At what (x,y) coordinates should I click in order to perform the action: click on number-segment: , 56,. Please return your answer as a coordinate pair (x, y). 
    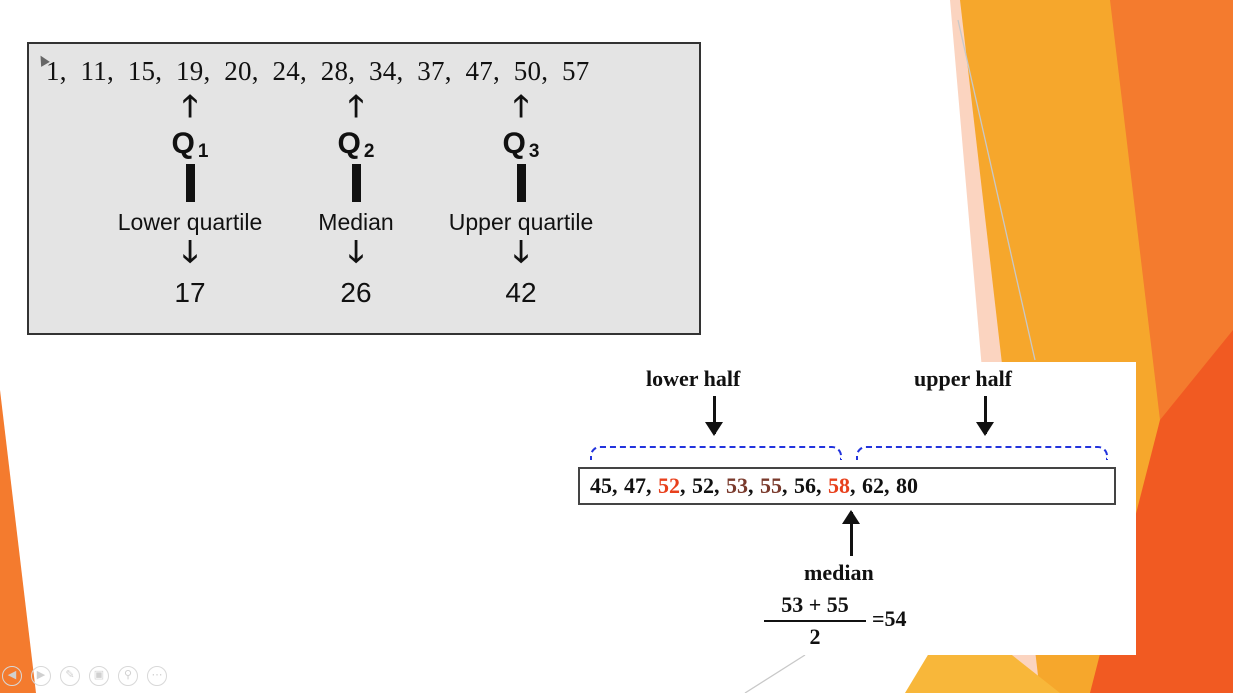
    Looking at the image, I should click on (805, 485).